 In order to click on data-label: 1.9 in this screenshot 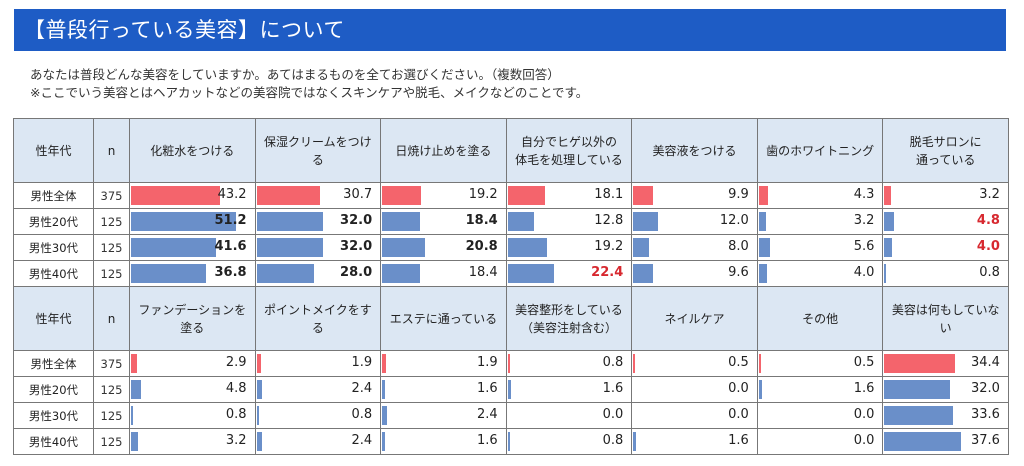, I will do `click(487, 362)`.